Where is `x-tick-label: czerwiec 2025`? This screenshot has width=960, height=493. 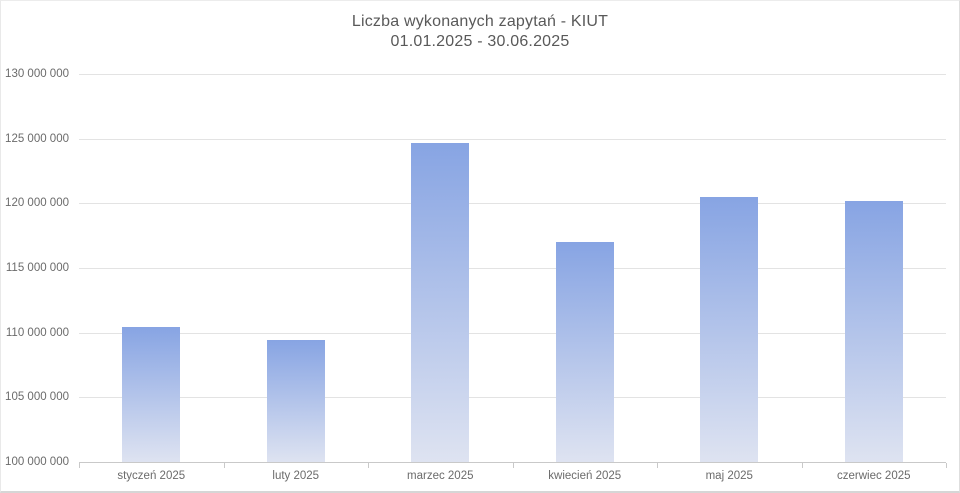 x-tick-label: czerwiec 2025 is located at coordinates (873, 476).